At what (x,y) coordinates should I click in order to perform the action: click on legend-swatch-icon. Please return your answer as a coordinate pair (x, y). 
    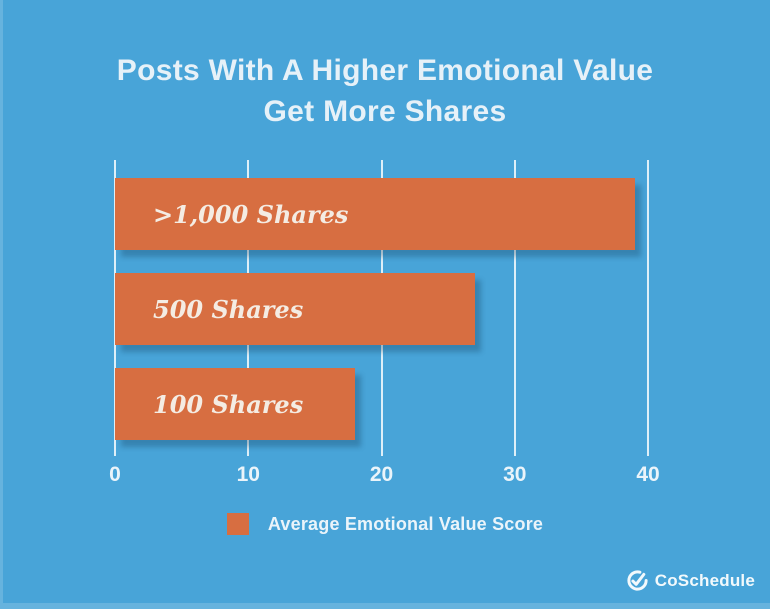
    Looking at the image, I should click on (237, 524).